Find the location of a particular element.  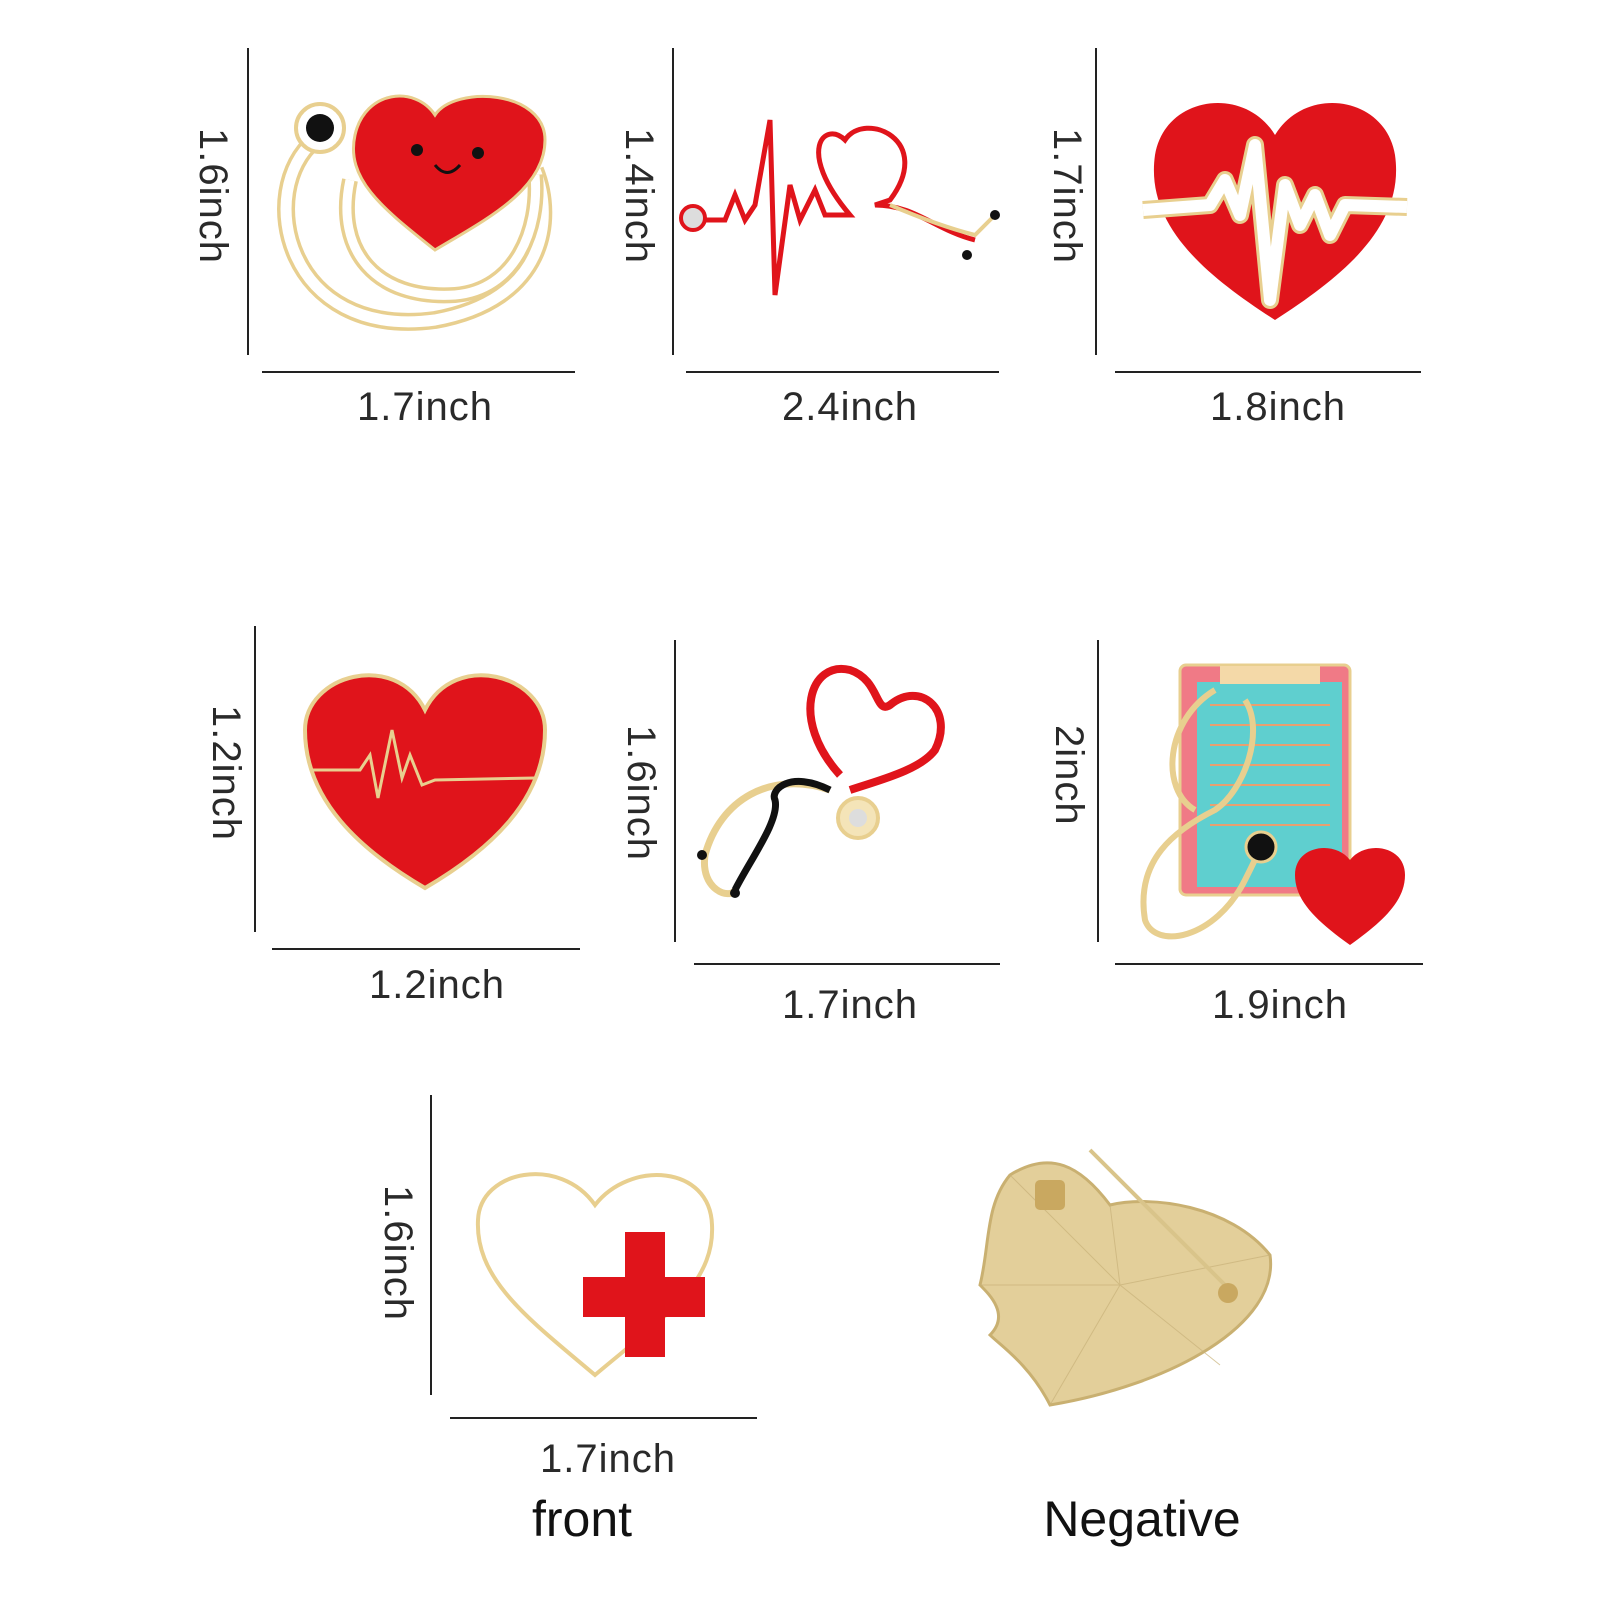

heartbeat-stethoscope-pin-image is located at coordinates (839, 207).